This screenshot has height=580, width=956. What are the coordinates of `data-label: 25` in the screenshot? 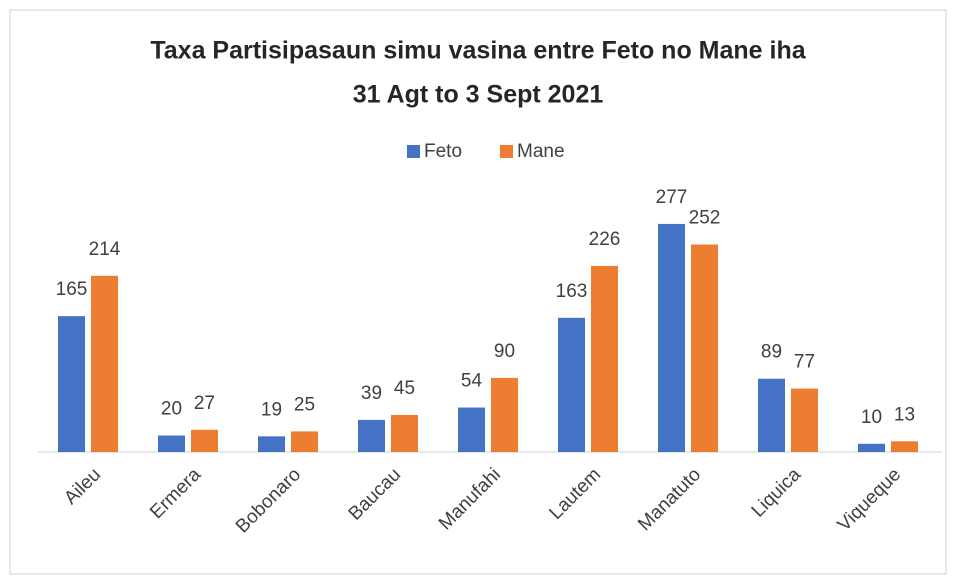 It's located at (304, 404).